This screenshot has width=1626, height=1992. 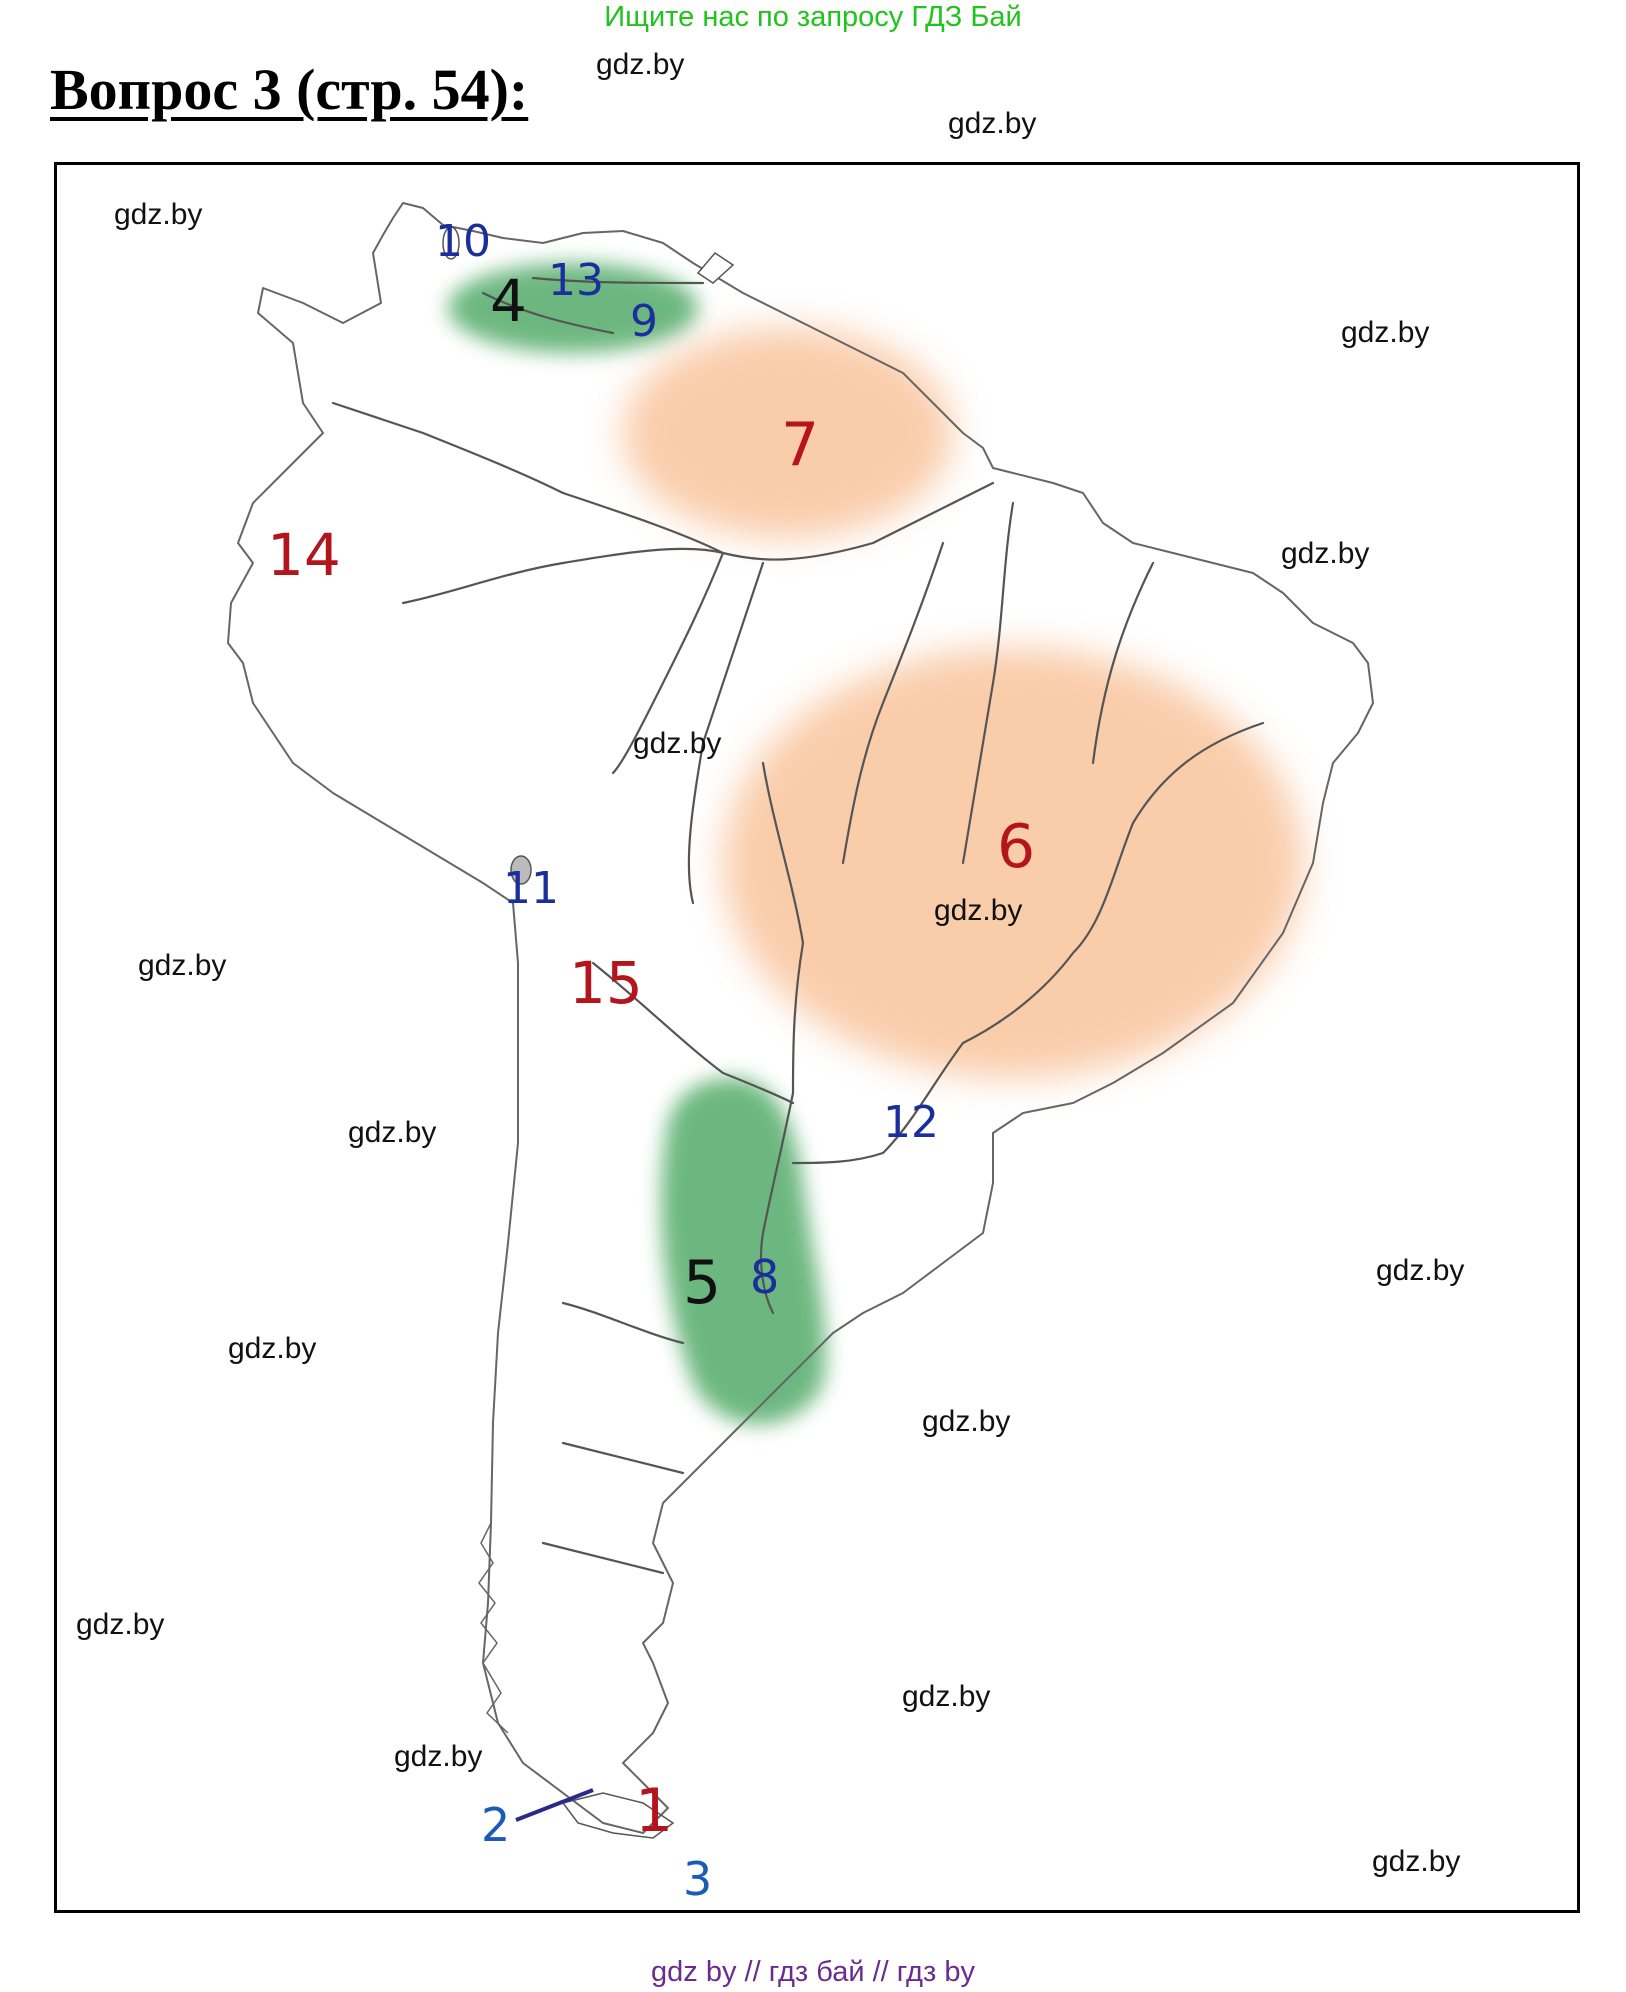 What do you see at coordinates (289, 89) in the screenshot?
I see `page-title: Вопрос 3 (стр. 54):` at bounding box center [289, 89].